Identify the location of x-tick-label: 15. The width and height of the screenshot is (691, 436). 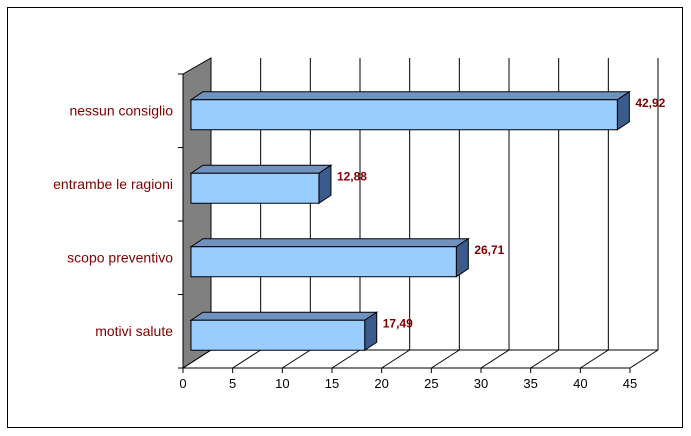
(332, 383).